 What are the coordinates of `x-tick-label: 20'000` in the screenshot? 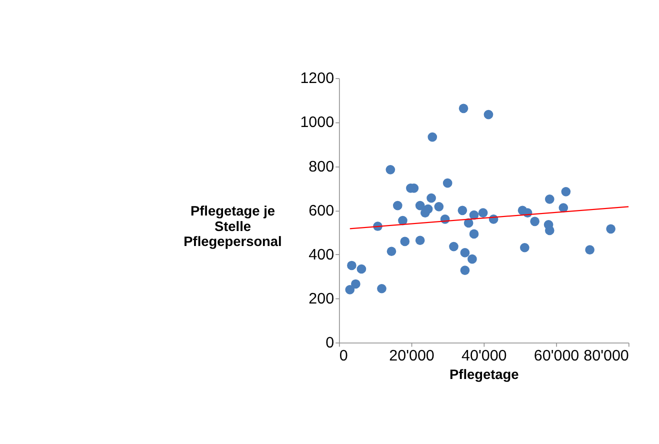 It's located at (411, 355).